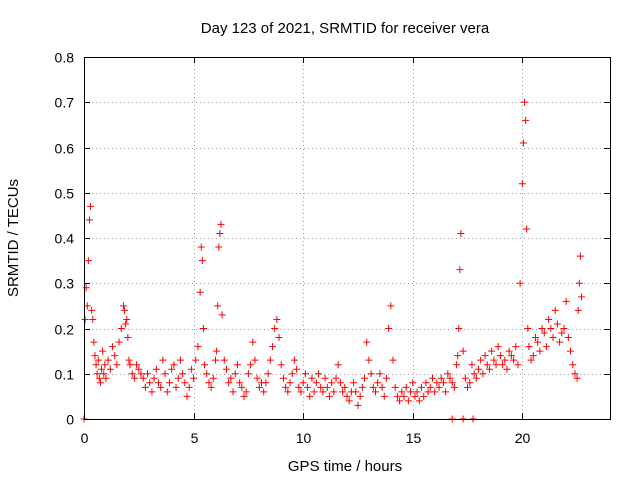  Describe the element at coordinates (85, 438) in the screenshot. I see `x-tick-label: 0` at that location.